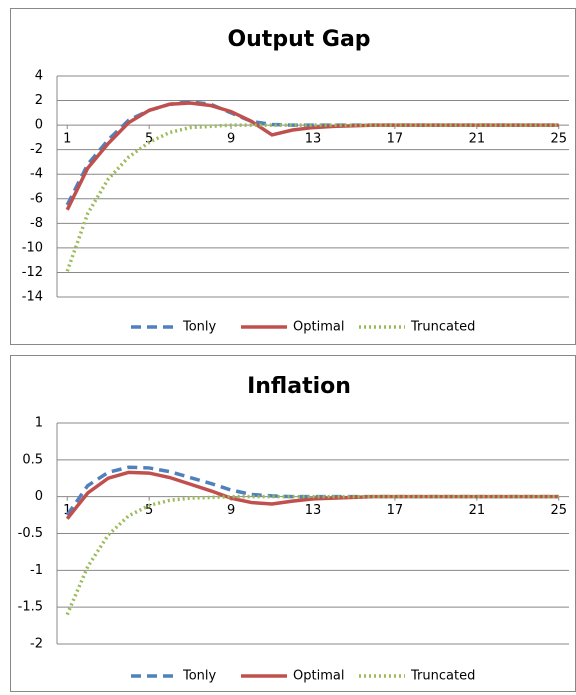 This screenshot has height=695, width=576. Describe the element at coordinates (32, 459) in the screenshot. I see `y-tick-label: 0.5` at that location.